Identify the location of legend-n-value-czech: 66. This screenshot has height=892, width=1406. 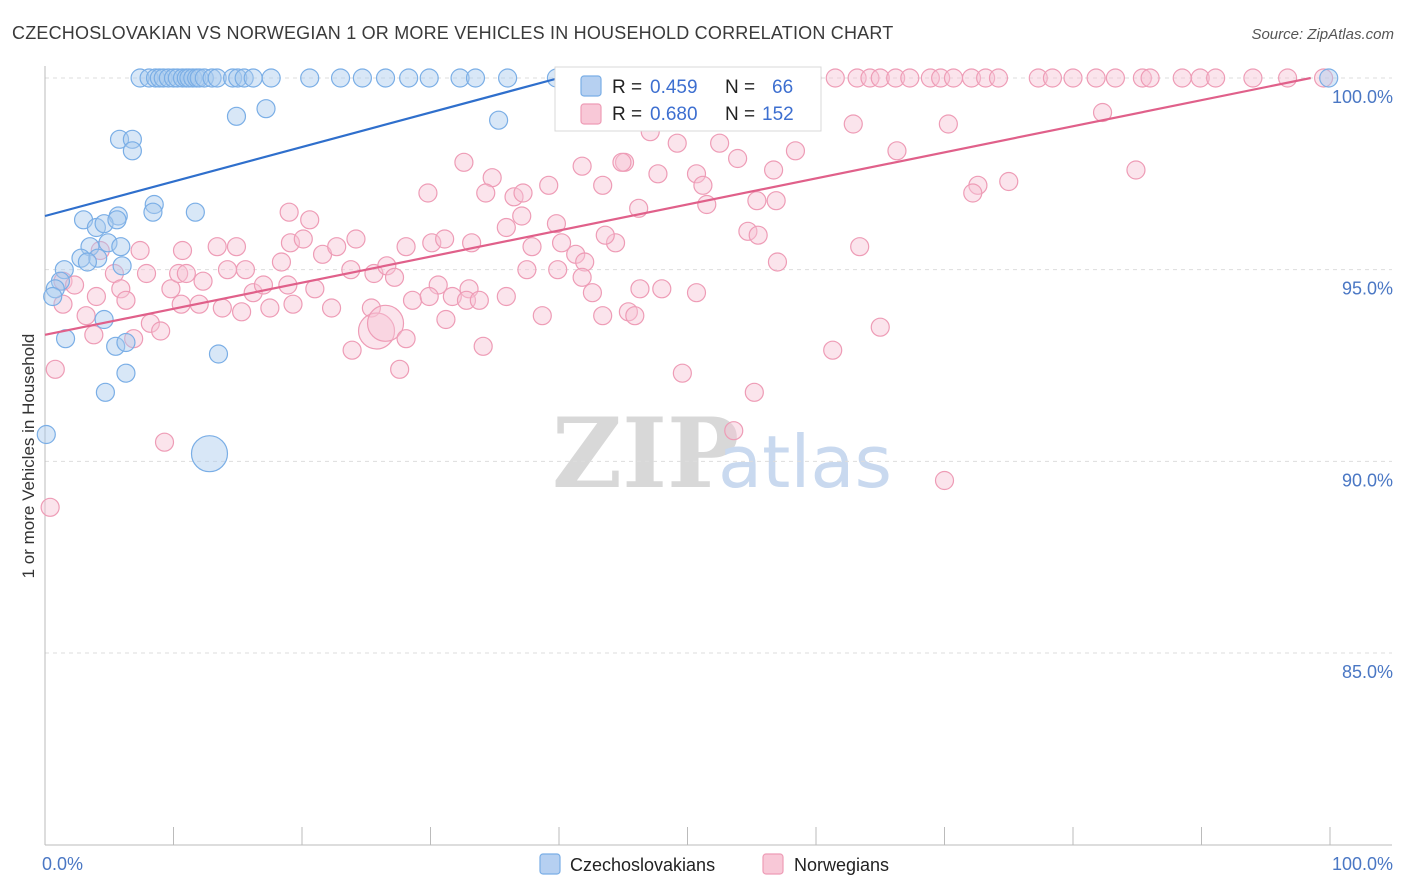
(782, 87).